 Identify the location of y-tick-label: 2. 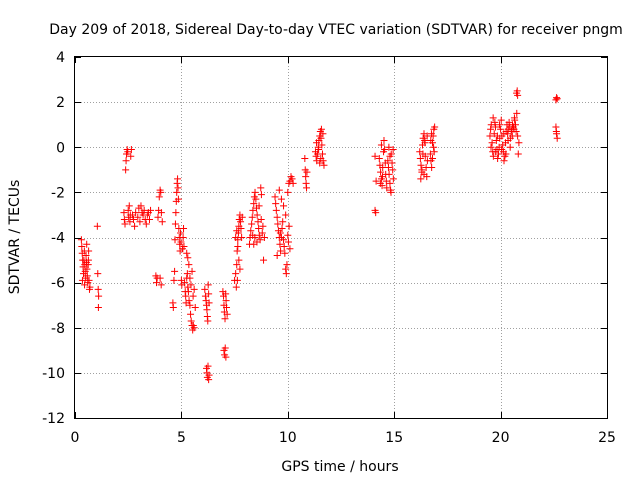
(60, 103).